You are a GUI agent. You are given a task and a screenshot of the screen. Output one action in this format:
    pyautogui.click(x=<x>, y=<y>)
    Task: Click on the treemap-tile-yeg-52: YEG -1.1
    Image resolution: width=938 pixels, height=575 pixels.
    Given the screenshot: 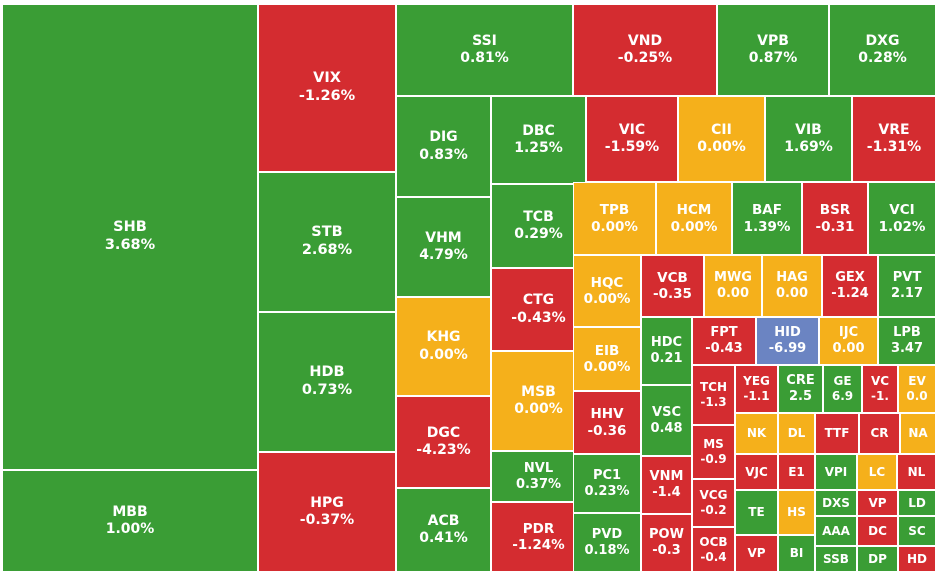 What is the action you would take?
    pyautogui.click(x=756, y=389)
    